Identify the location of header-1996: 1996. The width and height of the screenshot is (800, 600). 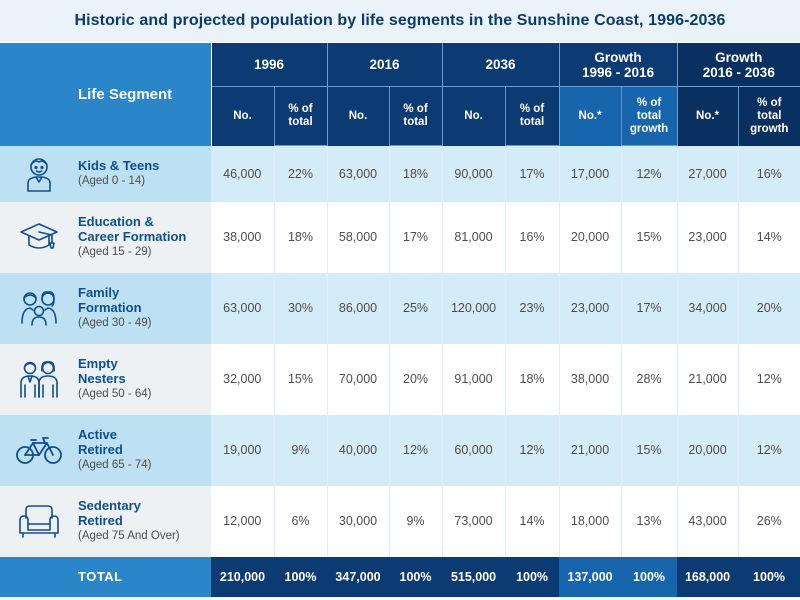
(269, 65).